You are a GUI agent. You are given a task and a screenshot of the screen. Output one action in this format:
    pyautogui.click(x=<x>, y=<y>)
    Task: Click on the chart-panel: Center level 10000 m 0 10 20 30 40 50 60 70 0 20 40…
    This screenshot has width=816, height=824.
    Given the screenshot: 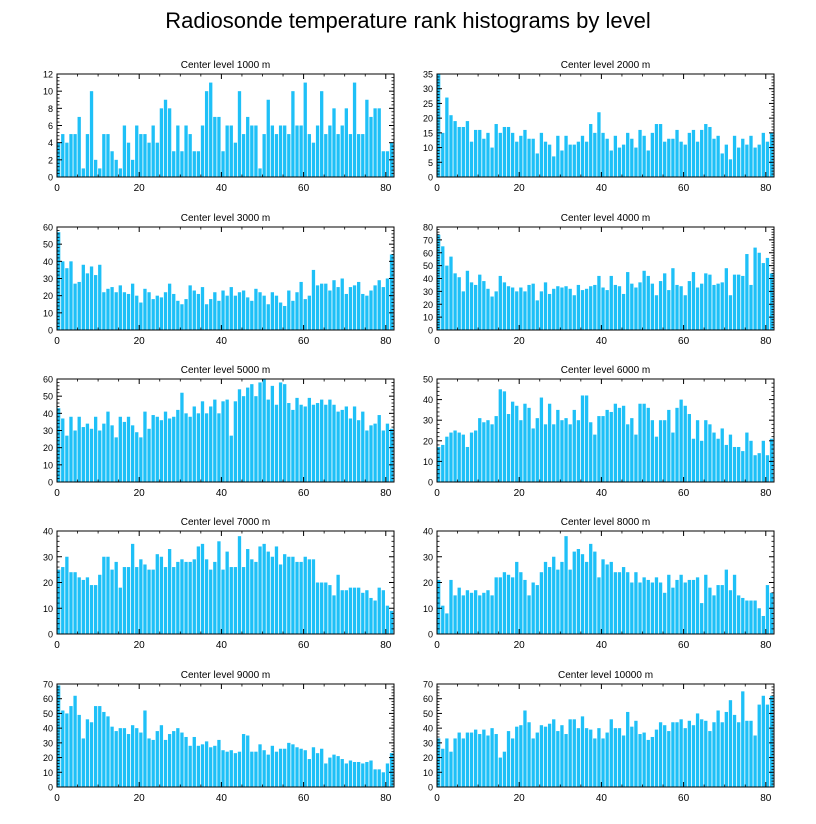 What is the action you would take?
    pyautogui.click(x=599, y=737)
    